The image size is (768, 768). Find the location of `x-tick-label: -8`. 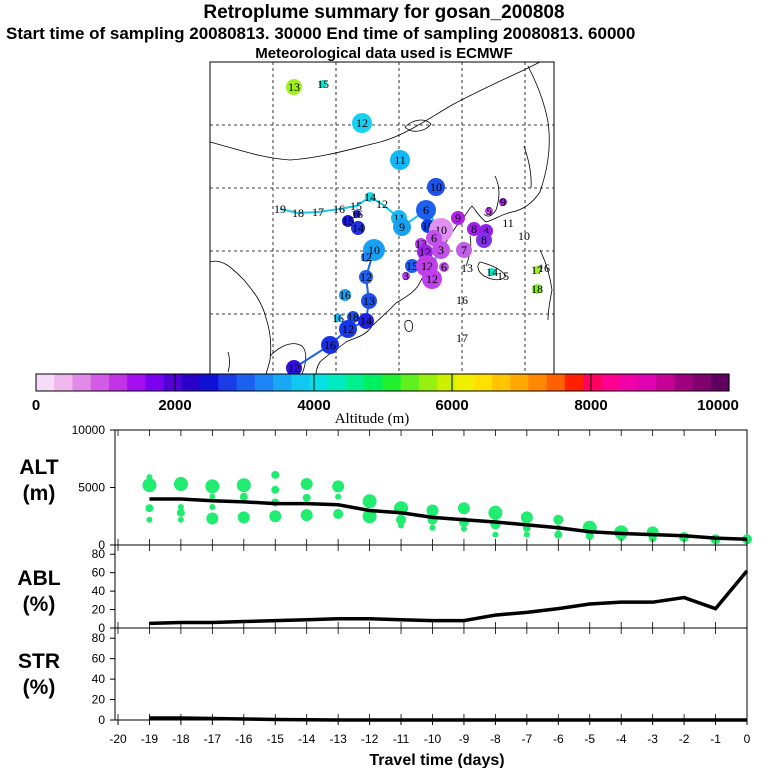

x-tick-label: -8 is located at coordinates (495, 739).